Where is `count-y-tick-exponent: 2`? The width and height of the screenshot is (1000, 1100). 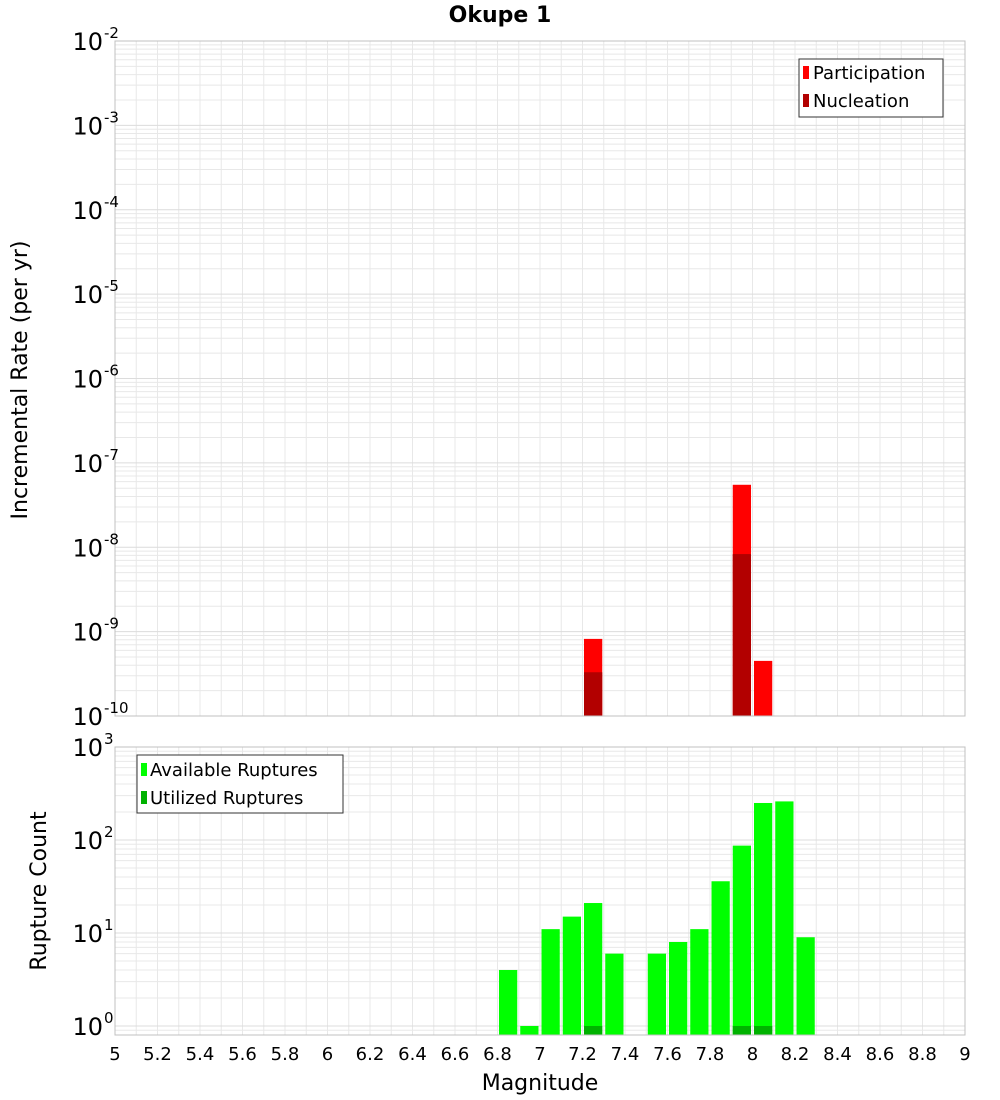 count-y-tick-exponent: 2 is located at coordinates (109, 832).